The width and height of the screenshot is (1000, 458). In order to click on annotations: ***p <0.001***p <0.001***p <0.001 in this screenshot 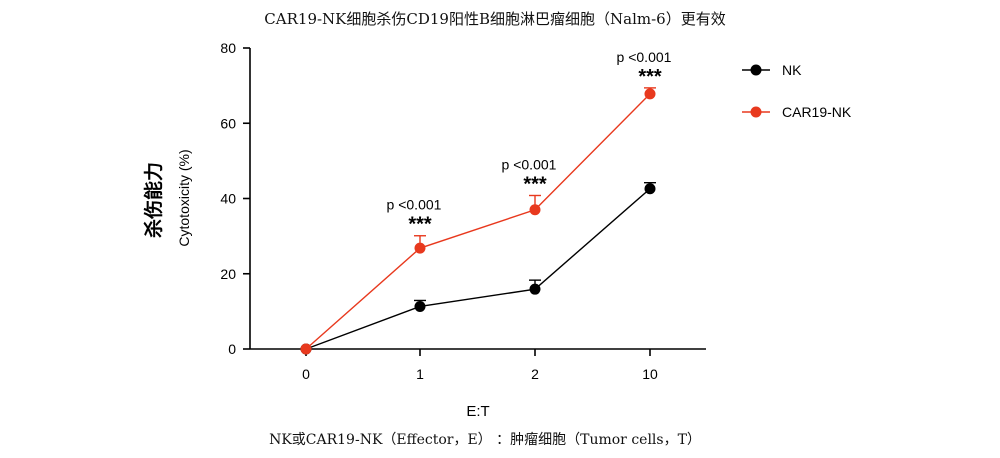, I will do `click(529, 142)`.